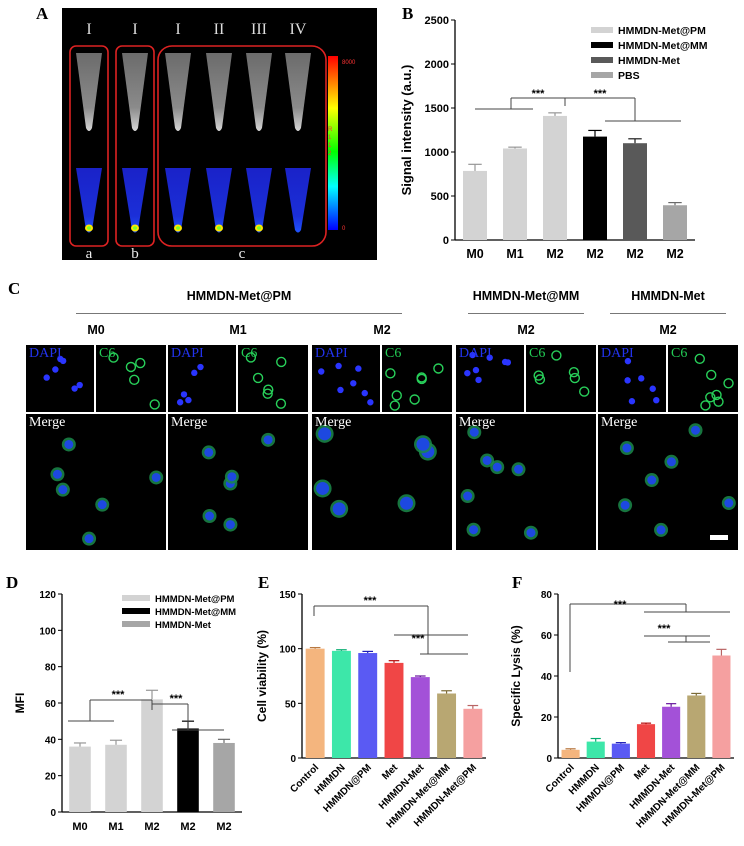 This screenshot has height=846, width=744. What do you see at coordinates (47, 595) in the screenshot?
I see `y-tick-label: 120` at bounding box center [47, 595].